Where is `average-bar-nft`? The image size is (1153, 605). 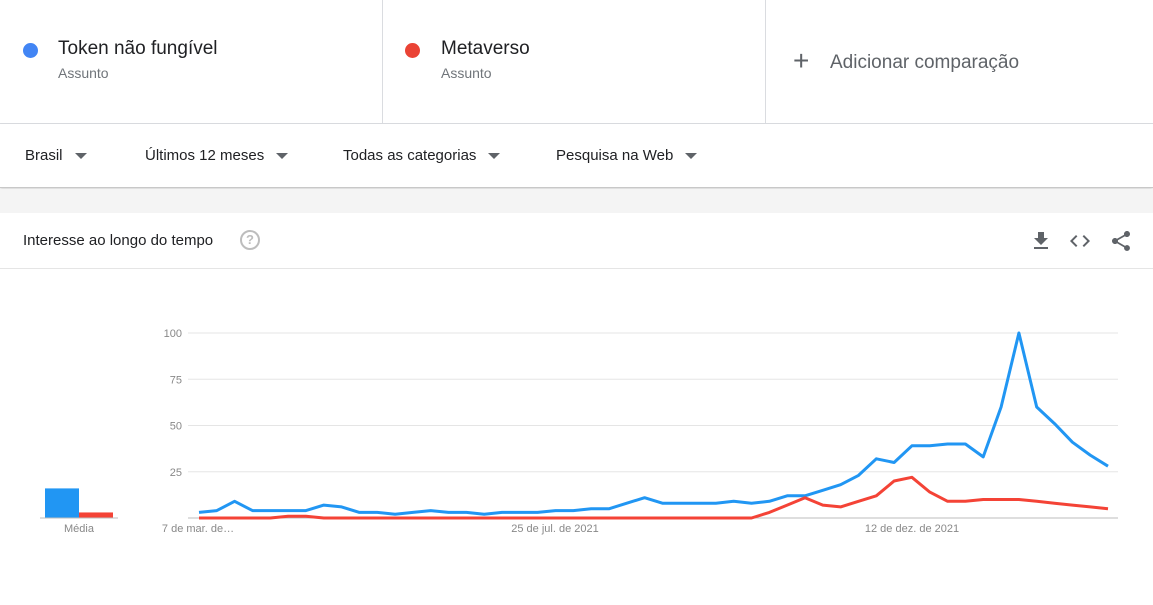 average-bar-nft is located at coordinates (62, 503).